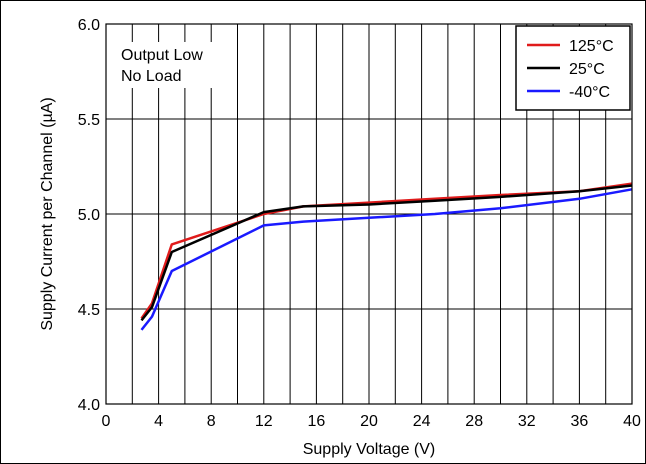 The image size is (646, 464). I want to click on x-tick-label: 0, so click(106, 421).